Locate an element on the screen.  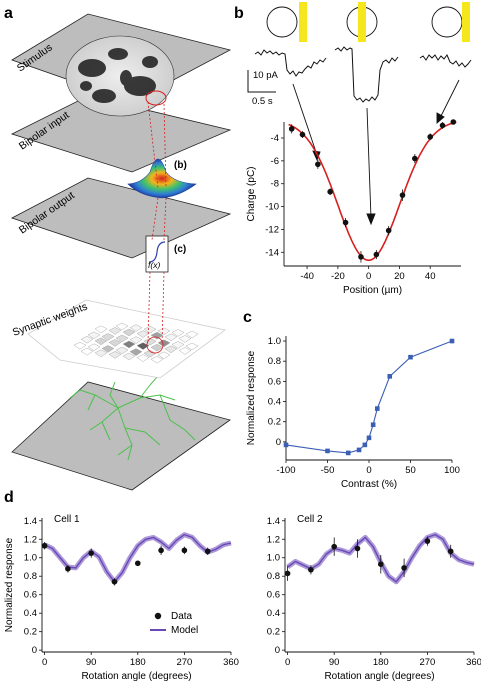
scale-bar-seconds: 0.5 s is located at coordinates (262, 101).